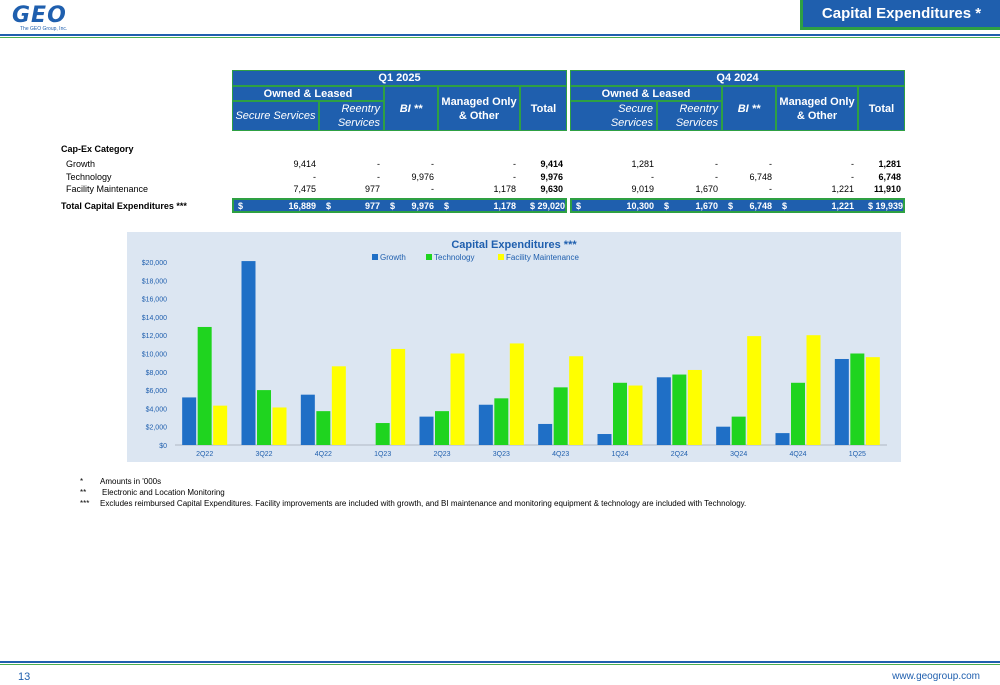 The width and height of the screenshot is (1000, 685). Describe the element at coordinates (560, 454) in the screenshot. I see `x-tick-label: 4Q23` at that location.